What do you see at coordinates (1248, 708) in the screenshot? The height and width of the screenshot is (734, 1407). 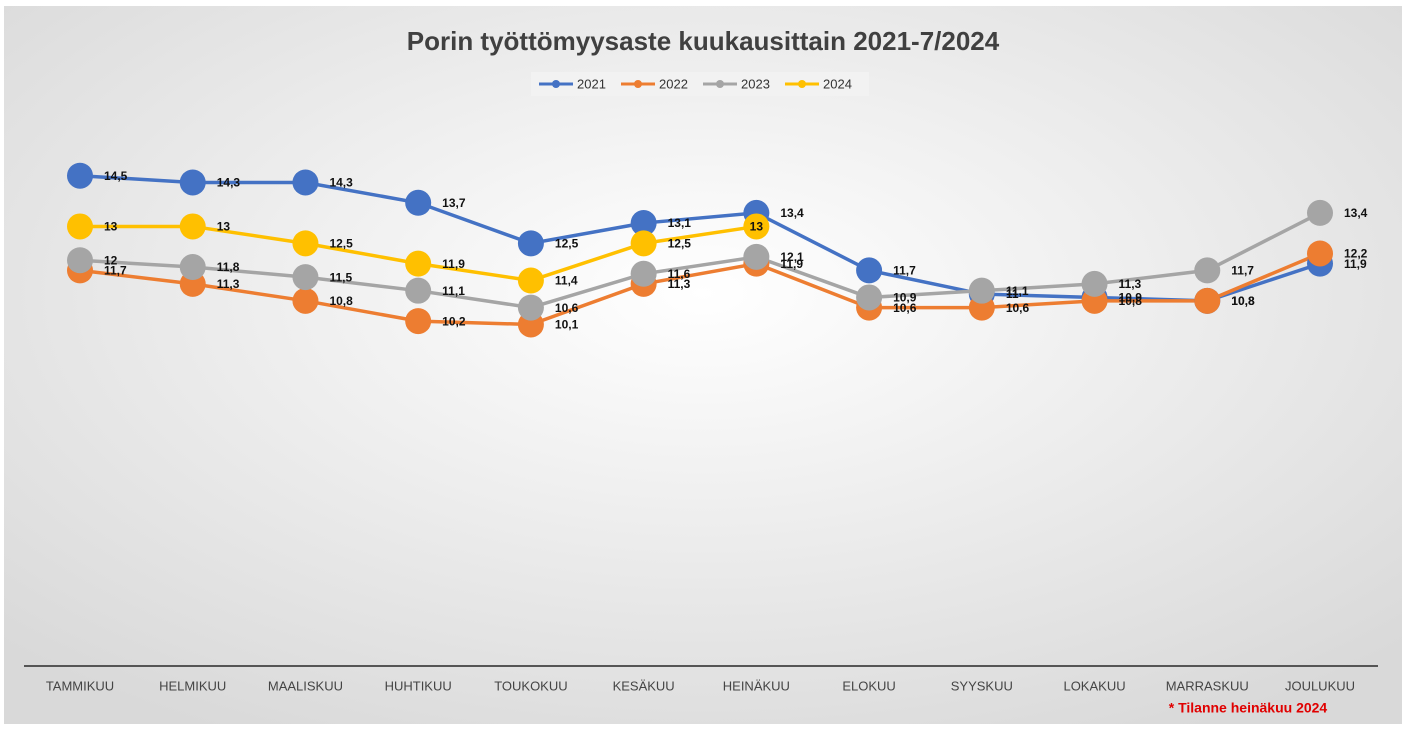 I see `annotation: * Tilanne heinäkuu 2024` at bounding box center [1248, 708].